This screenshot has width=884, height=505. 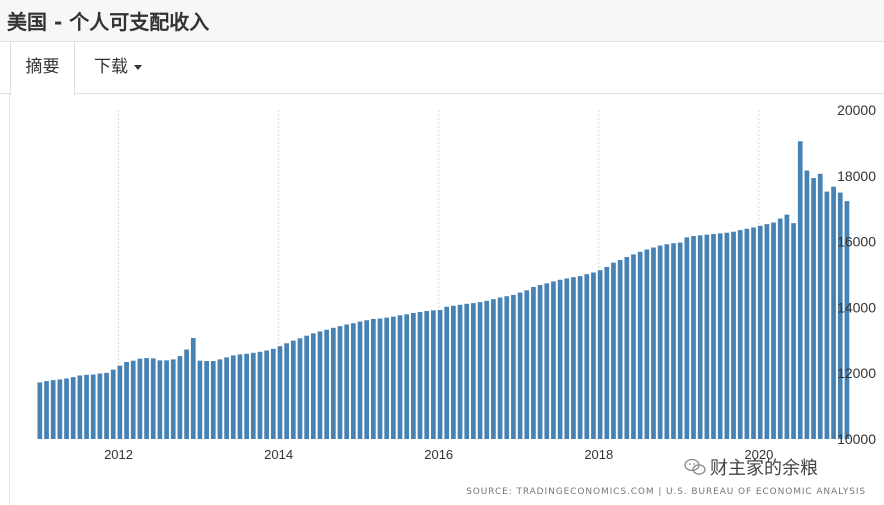 I want to click on title-bar: 美国 - 个人可支配收入, so click(x=442, y=21).